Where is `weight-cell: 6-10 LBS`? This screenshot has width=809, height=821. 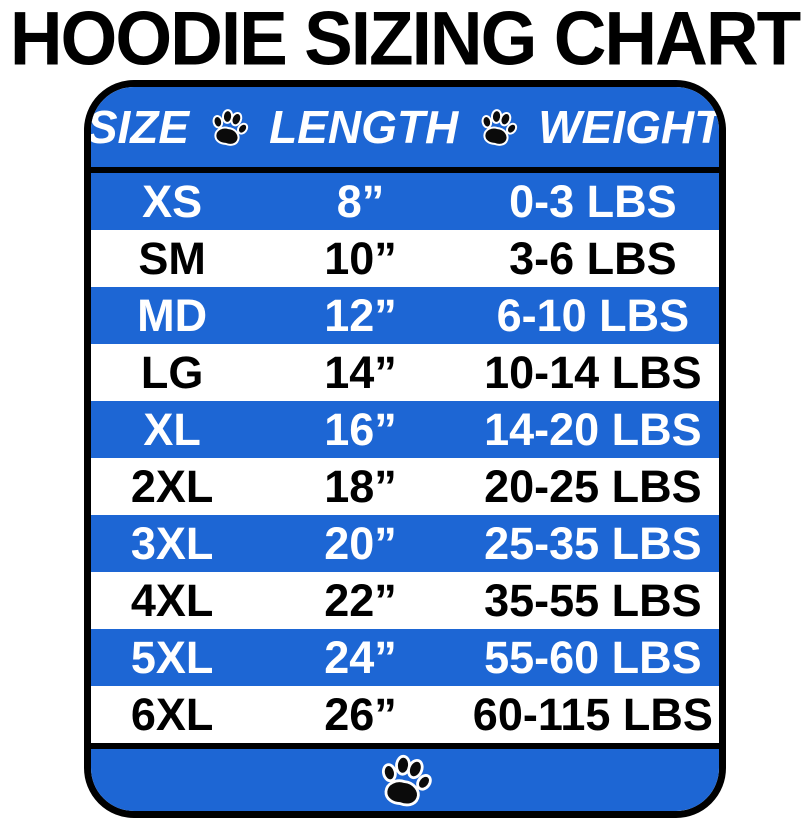 weight-cell: 6-10 LBS is located at coordinates (593, 315).